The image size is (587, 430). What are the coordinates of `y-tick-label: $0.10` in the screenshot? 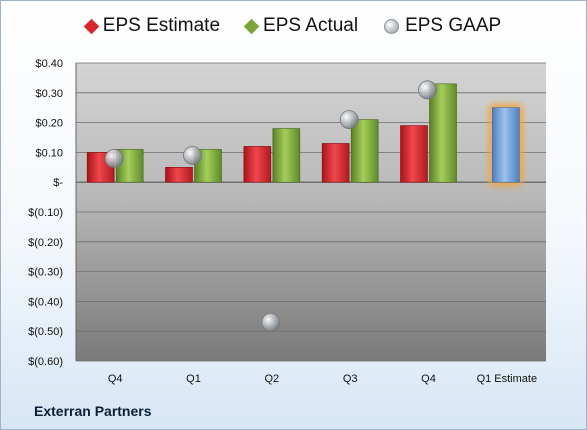 It's located at (49, 153).